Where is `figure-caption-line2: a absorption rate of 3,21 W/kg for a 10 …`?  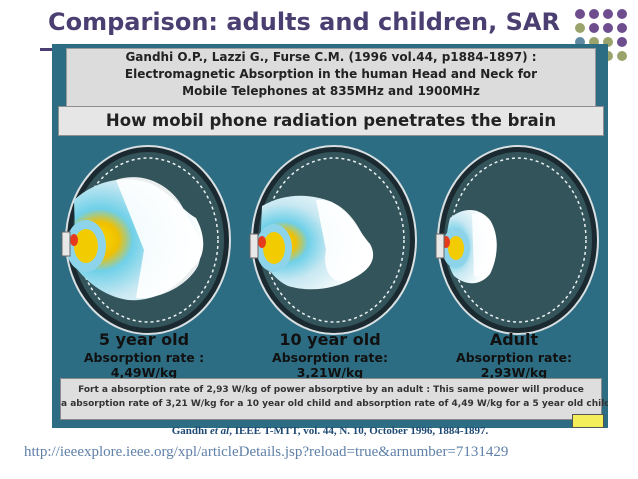 figure-caption-line2: a absorption rate of 3,21 W/kg for a 10 … is located at coordinates (334, 404).